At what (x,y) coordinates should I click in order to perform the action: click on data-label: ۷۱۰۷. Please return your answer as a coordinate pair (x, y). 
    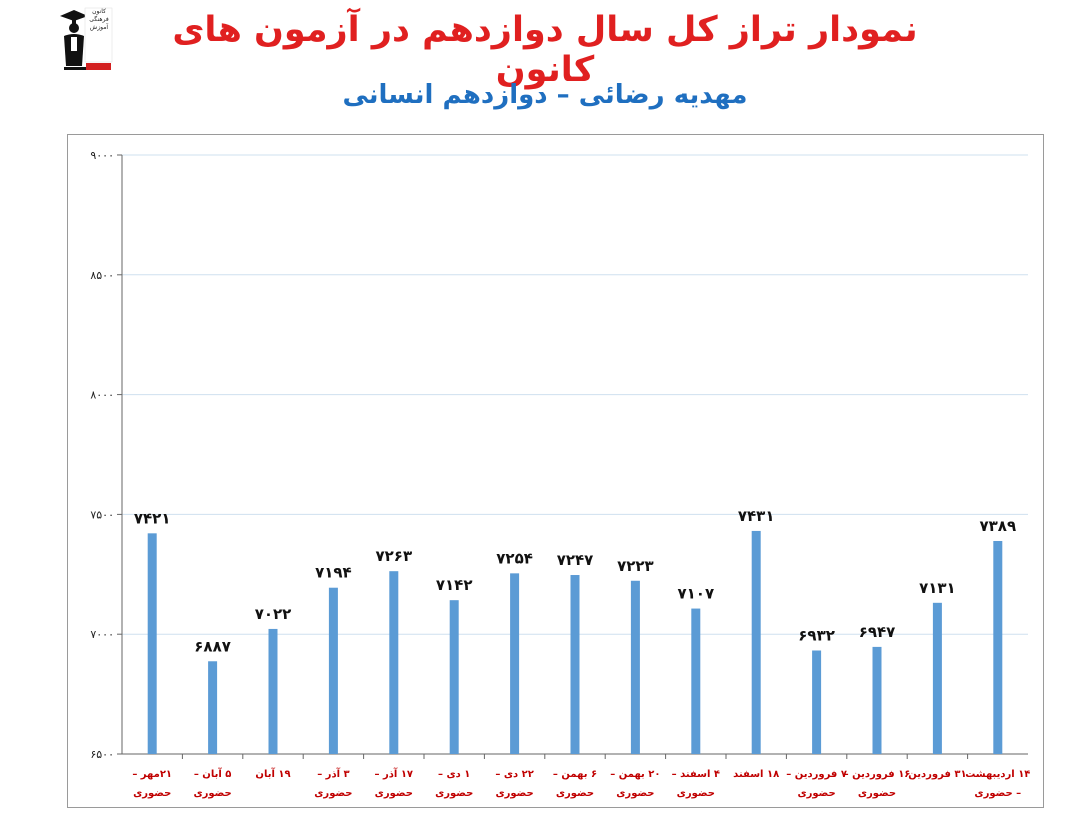
    Looking at the image, I should click on (695, 594).